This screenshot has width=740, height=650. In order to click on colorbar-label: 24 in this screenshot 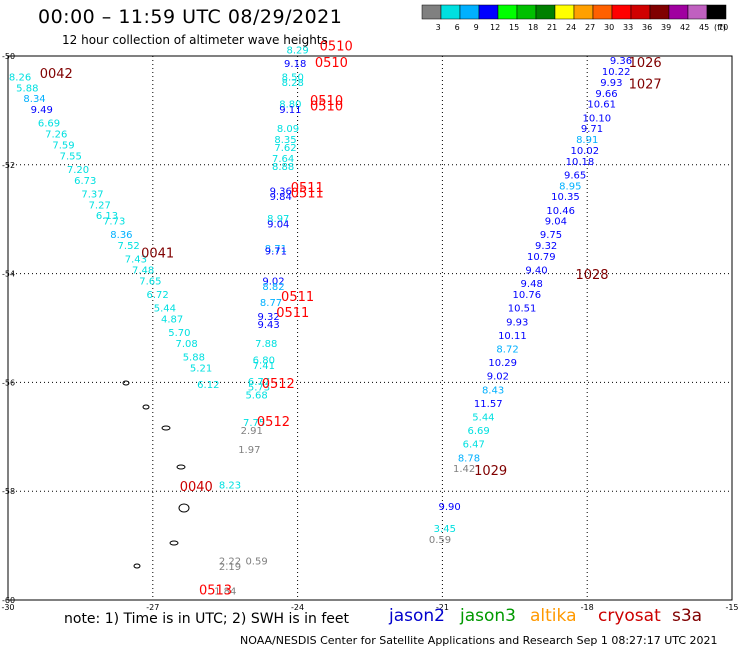, I will do `click(571, 27)`.